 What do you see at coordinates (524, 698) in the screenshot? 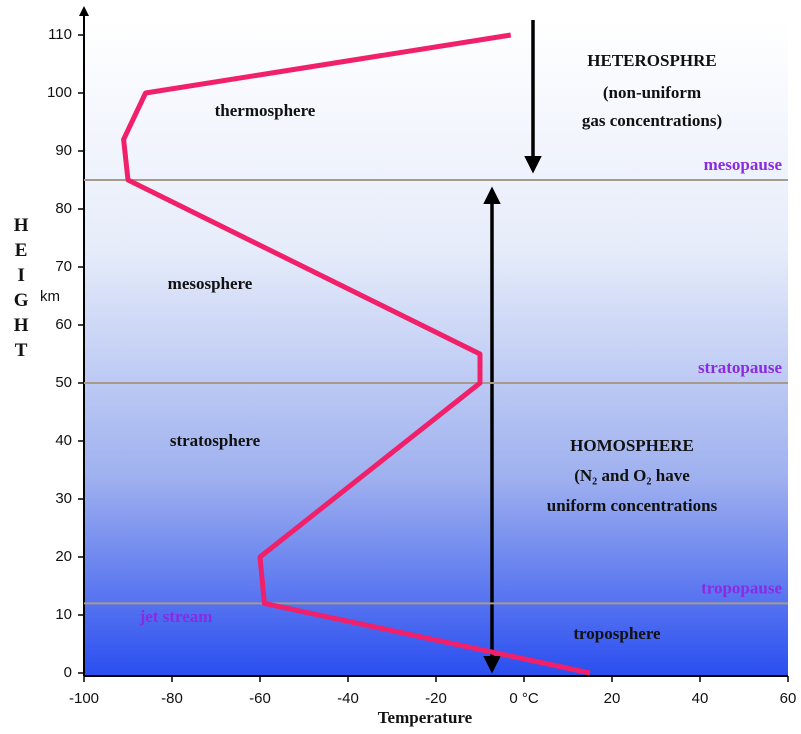
I see `x-tick-label: 0 °C` at bounding box center [524, 698].